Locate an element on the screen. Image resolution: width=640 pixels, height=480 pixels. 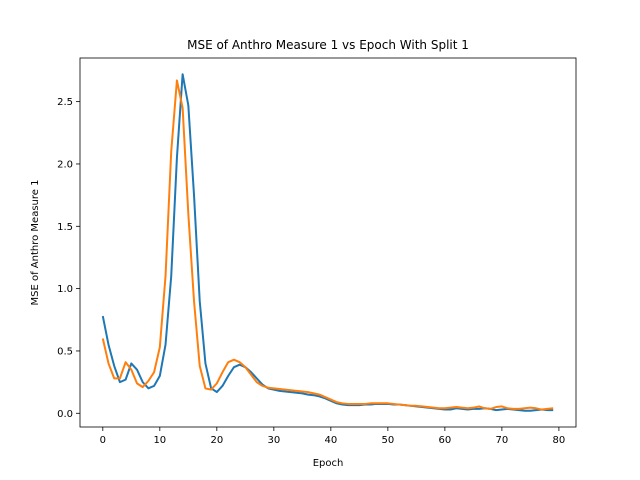
x-tick-label: 40 is located at coordinates (330, 440).